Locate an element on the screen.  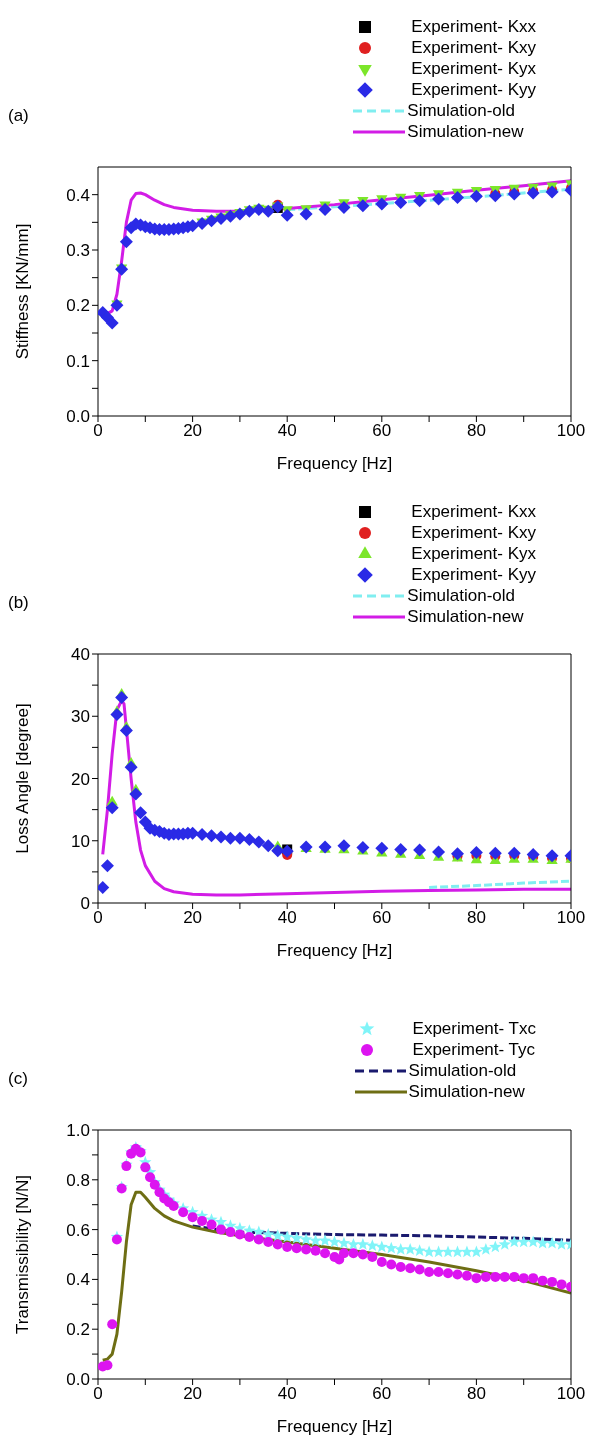
y-axis-title: Stiffness [KN/mm] is located at coordinates (23, 291).